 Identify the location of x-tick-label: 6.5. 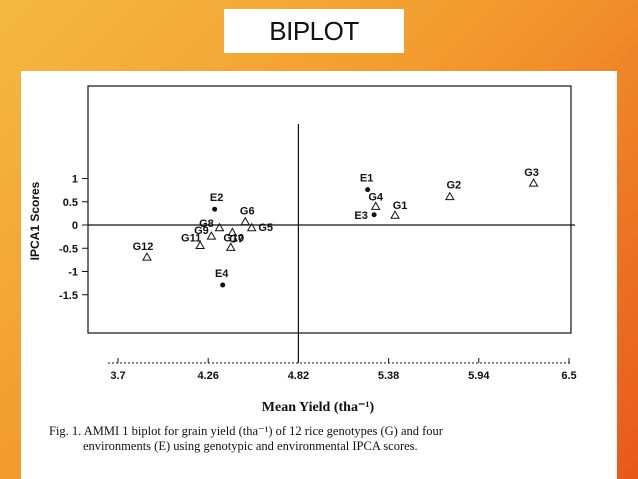
(568, 376).